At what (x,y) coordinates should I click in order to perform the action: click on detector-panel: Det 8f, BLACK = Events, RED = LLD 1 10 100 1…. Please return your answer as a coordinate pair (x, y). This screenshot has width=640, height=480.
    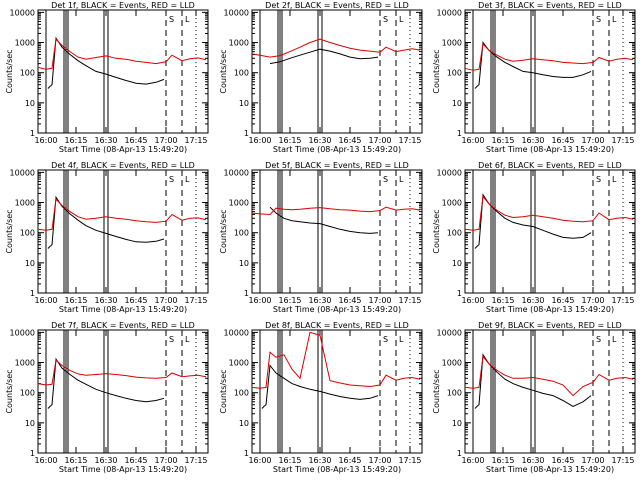
    Looking at the image, I should click on (321, 397).